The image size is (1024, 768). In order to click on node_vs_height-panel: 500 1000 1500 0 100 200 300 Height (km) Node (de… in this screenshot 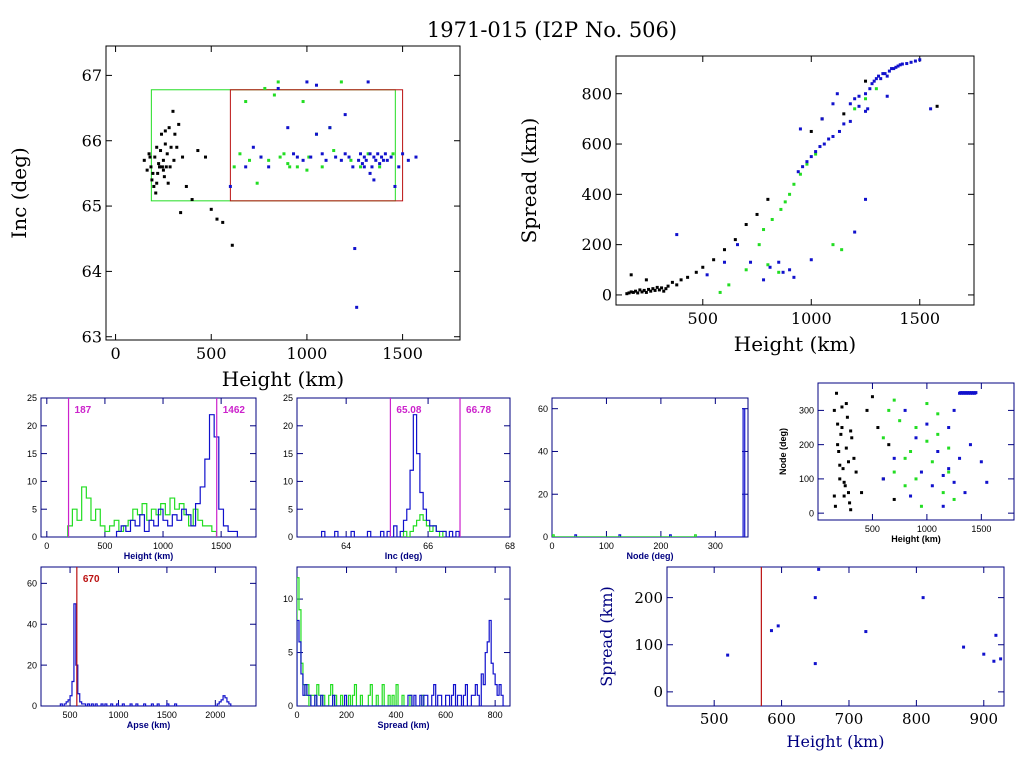, I will do `click(896, 463)`.